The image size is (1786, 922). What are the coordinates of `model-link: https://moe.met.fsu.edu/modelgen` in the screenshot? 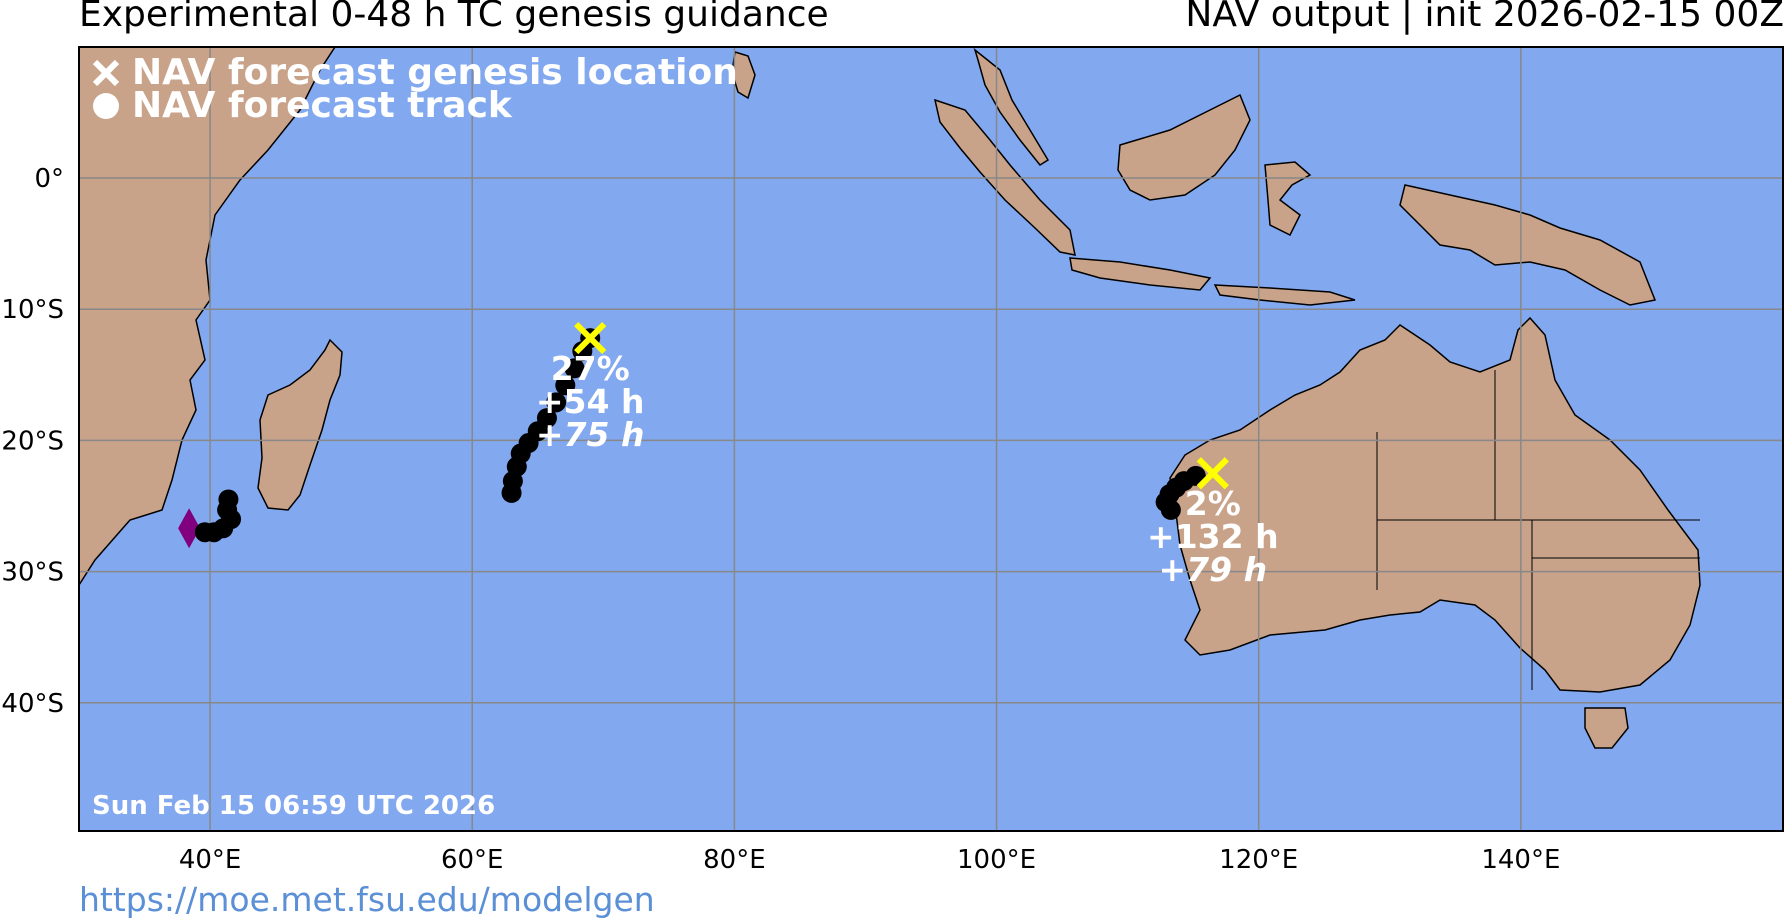 It's located at (367, 899).